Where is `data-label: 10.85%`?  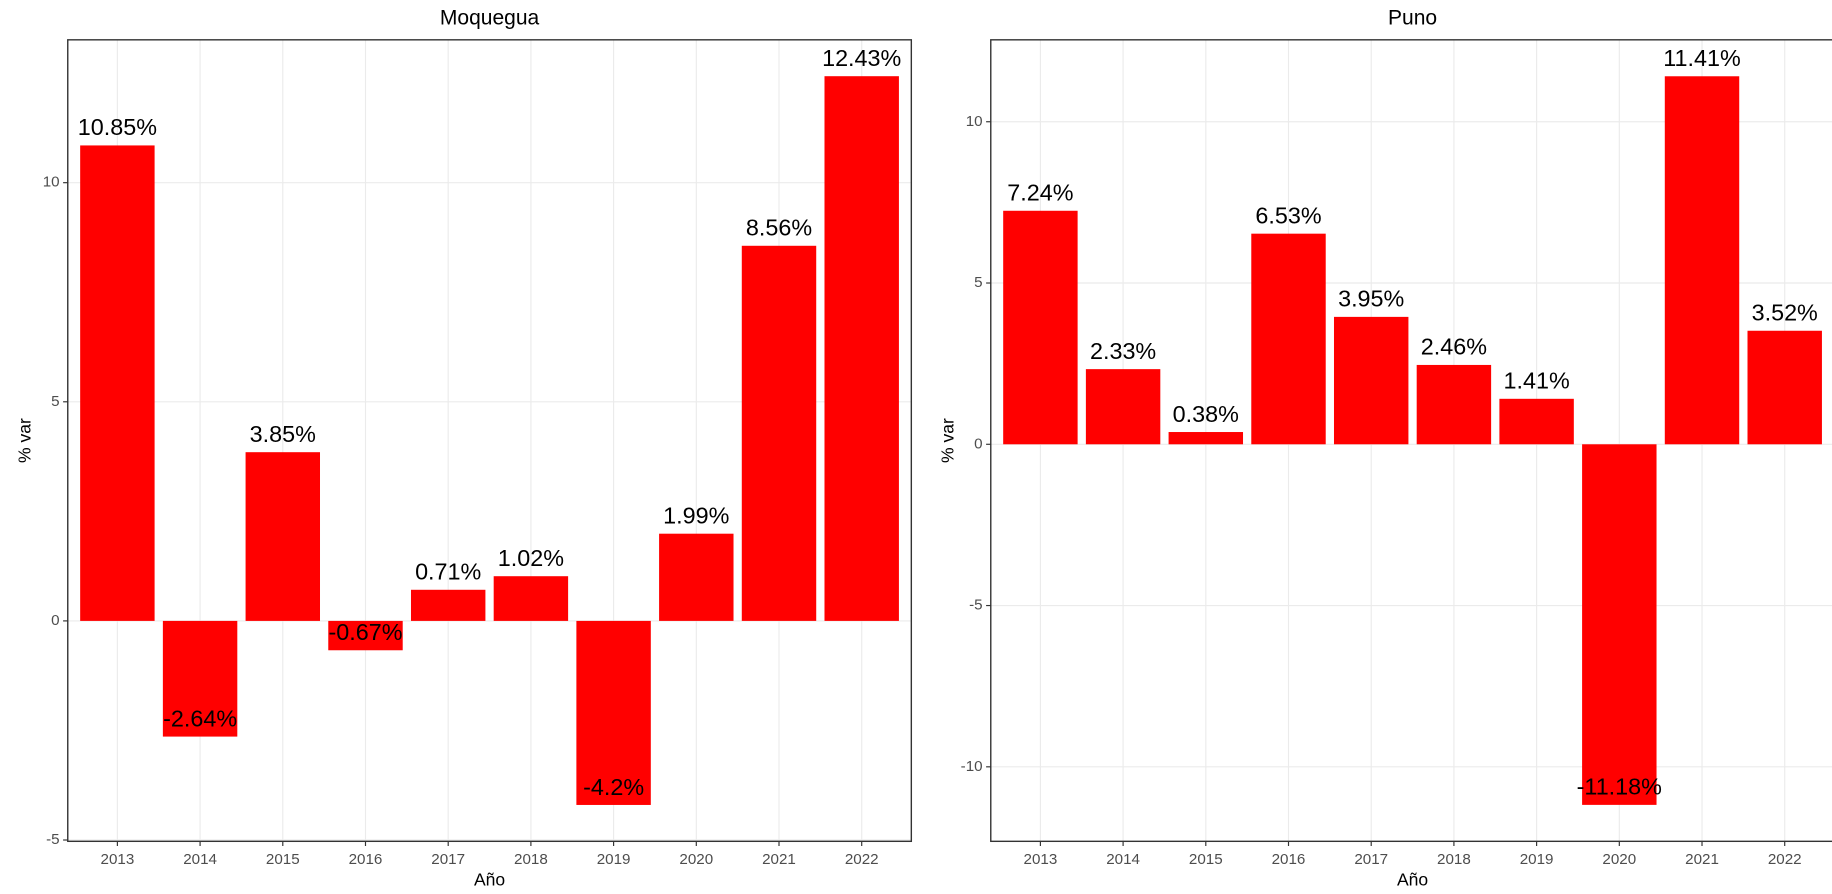
data-label: 10.85% is located at coordinates (117, 127).